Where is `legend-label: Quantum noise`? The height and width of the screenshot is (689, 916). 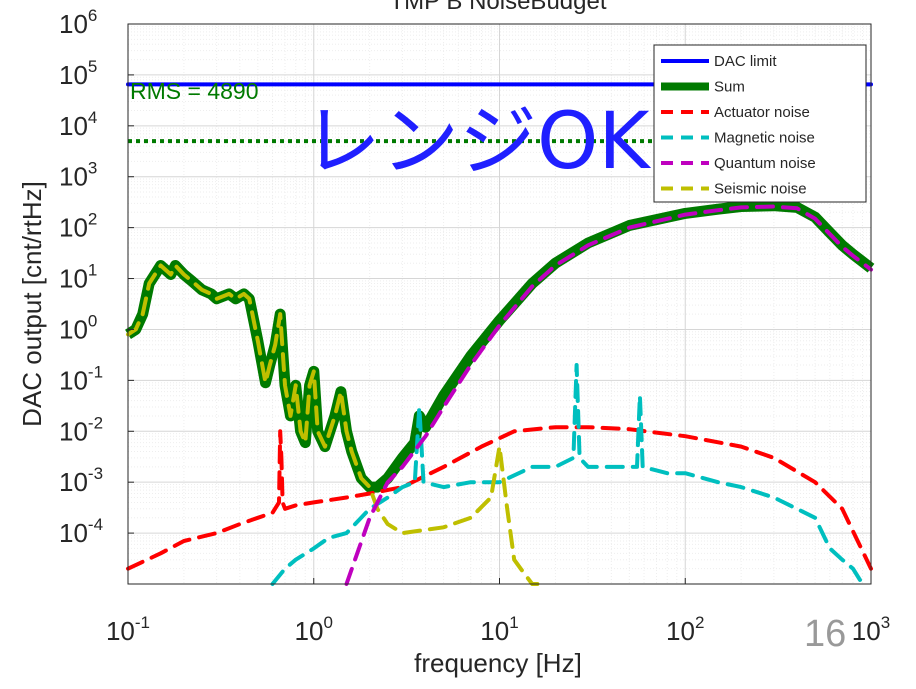
legend-label: Quantum noise is located at coordinates (765, 163).